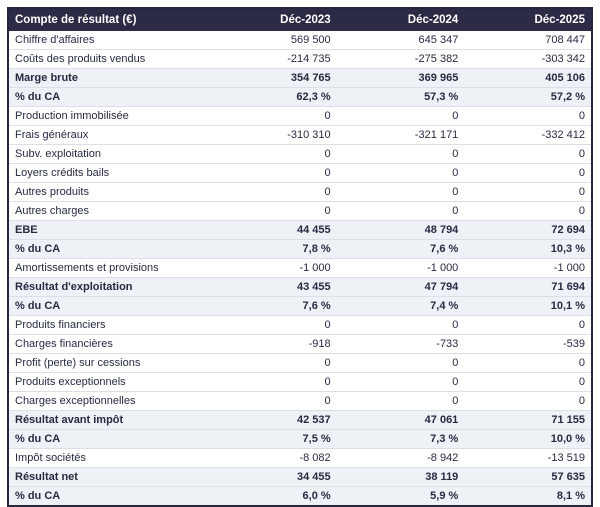  What do you see at coordinates (310, 40) in the screenshot?
I see `cell-dec-2023: 569 500` at bounding box center [310, 40].